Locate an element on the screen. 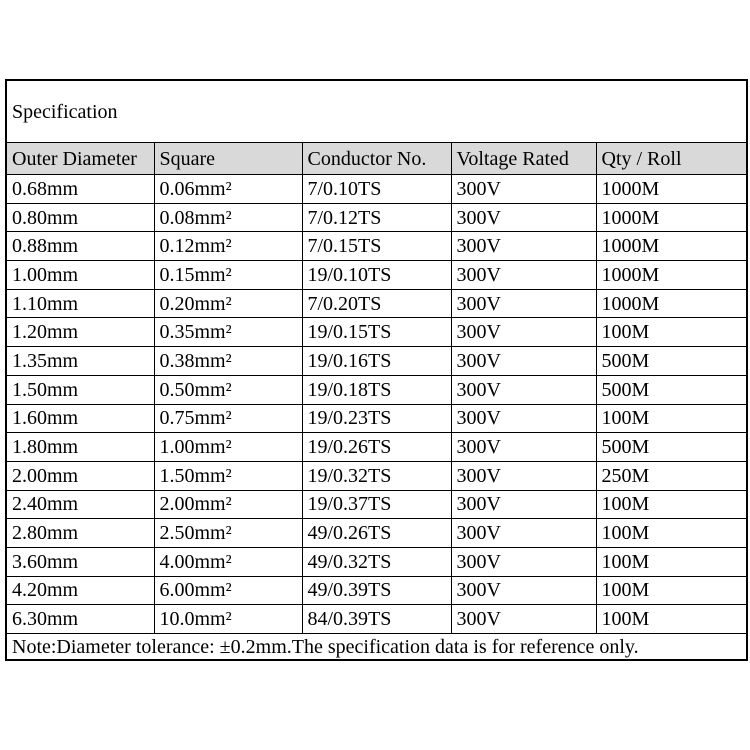 The image size is (750, 750). page-title: Specification is located at coordinates (376, 111).